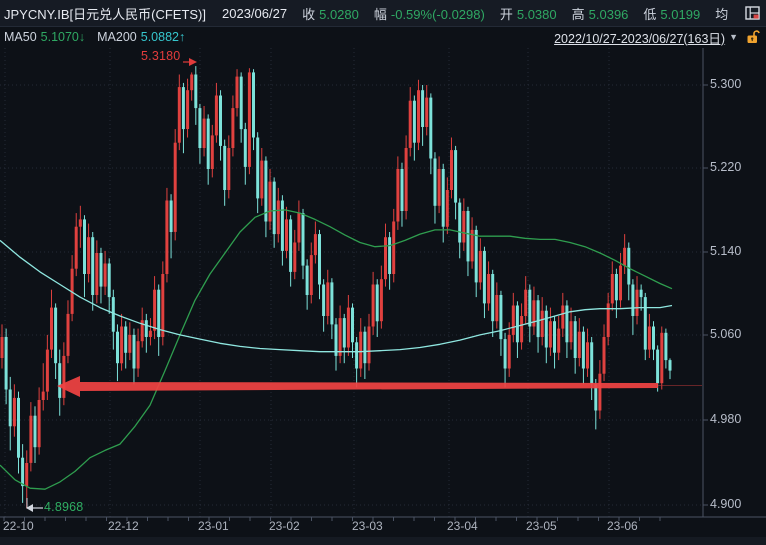 The height and width of the screenshot is (545, 766). I want to click on x-axis-label: 23-04, so click(462, 526).